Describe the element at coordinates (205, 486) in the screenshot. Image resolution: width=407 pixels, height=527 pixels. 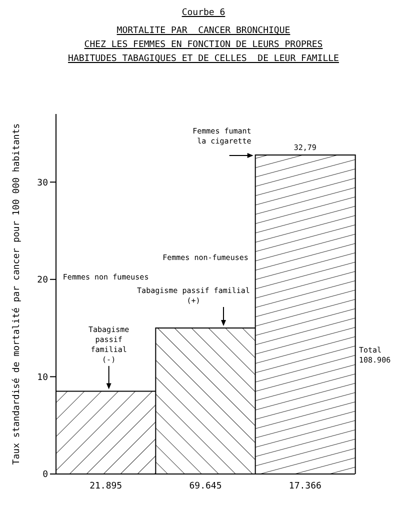
I see `x-tick-label: 69.645` at that location.